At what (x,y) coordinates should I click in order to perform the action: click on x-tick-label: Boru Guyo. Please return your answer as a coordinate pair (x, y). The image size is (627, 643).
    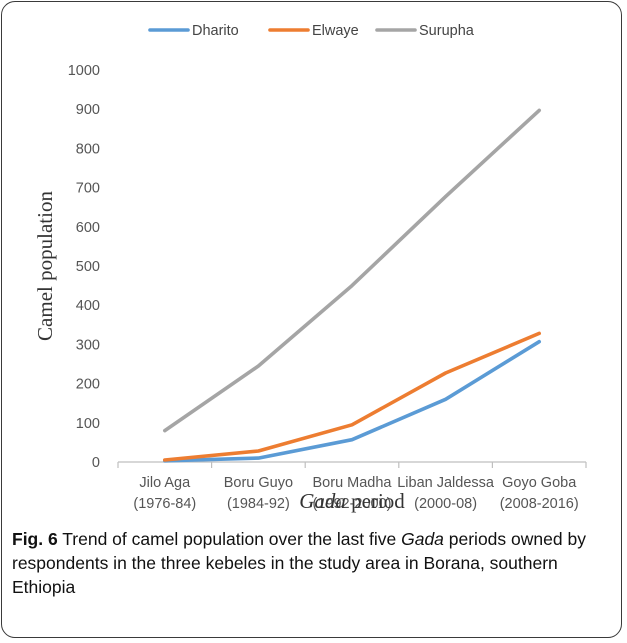
    Looking at the image, I should click on (258, 483).